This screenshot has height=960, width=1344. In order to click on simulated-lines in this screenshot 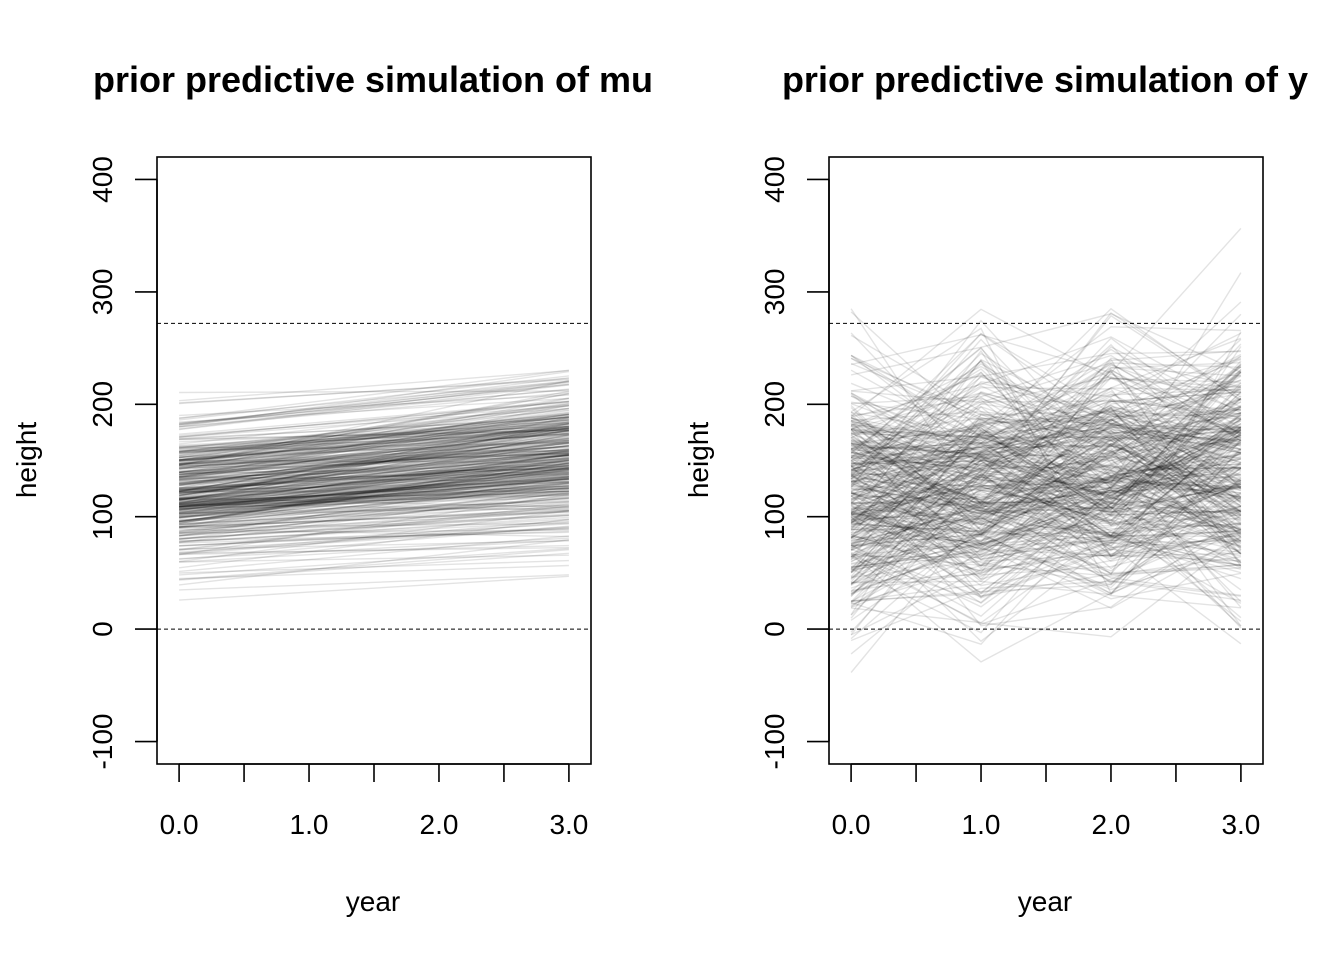, I will do `click(374, 485)`.